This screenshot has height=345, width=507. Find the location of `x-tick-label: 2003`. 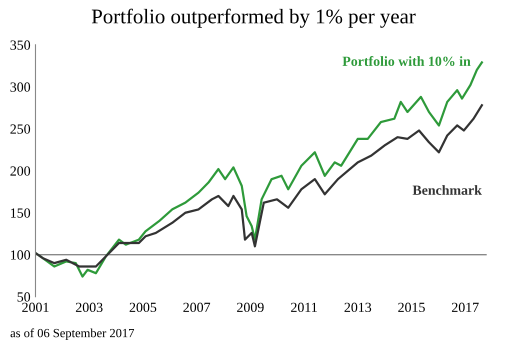

x-tick-label: 2003 is located at coordinates (89, 307).